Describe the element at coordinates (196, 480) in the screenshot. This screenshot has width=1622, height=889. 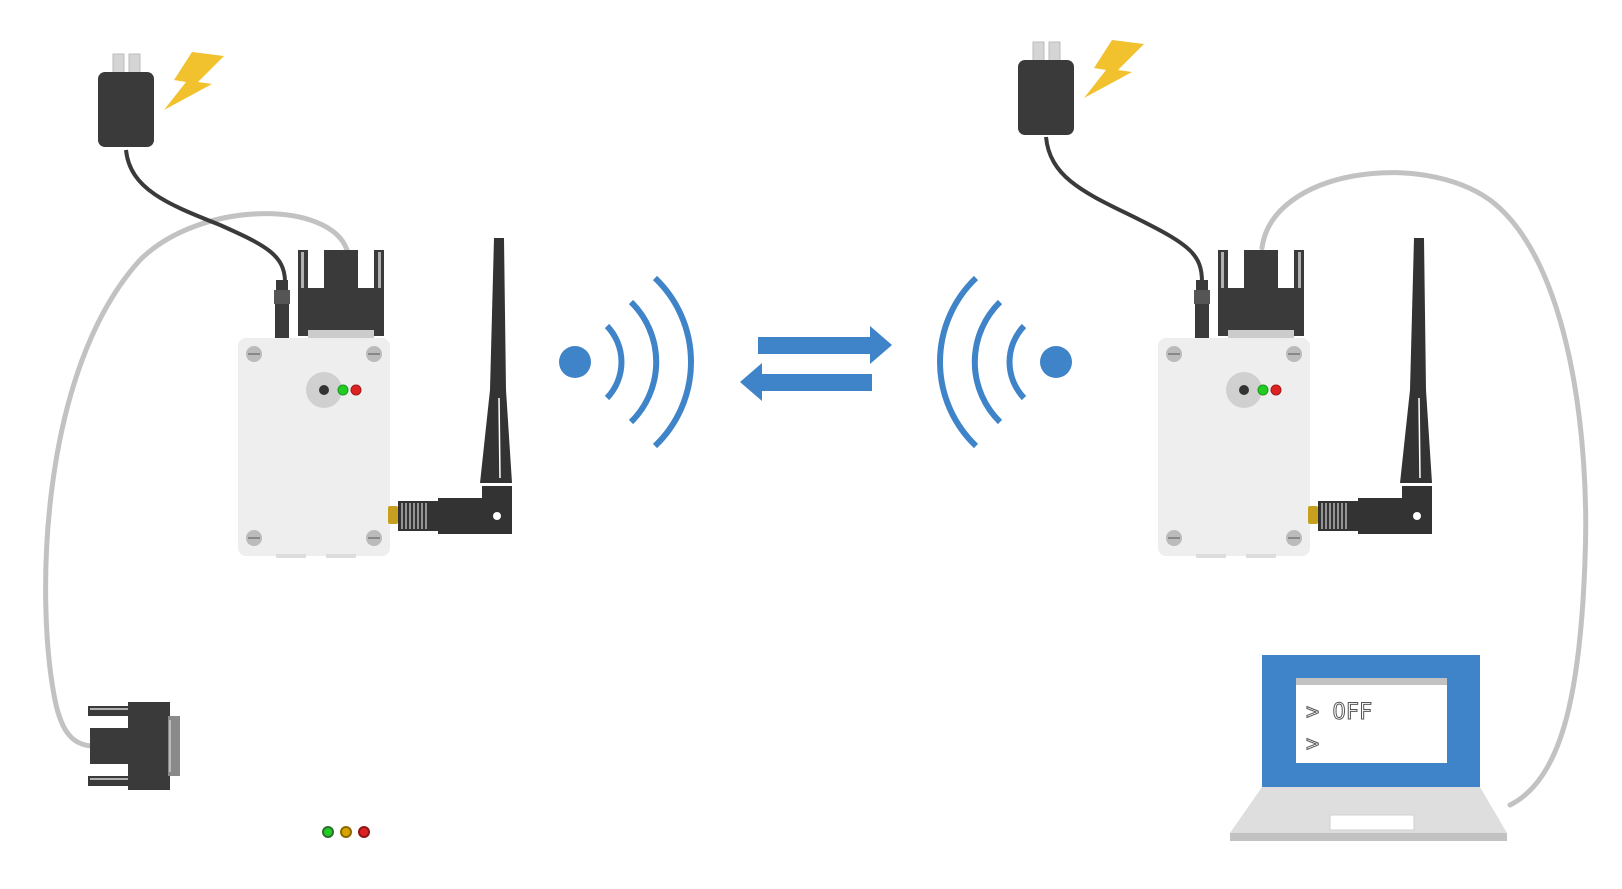
I see `left-serial-cable` at that location.